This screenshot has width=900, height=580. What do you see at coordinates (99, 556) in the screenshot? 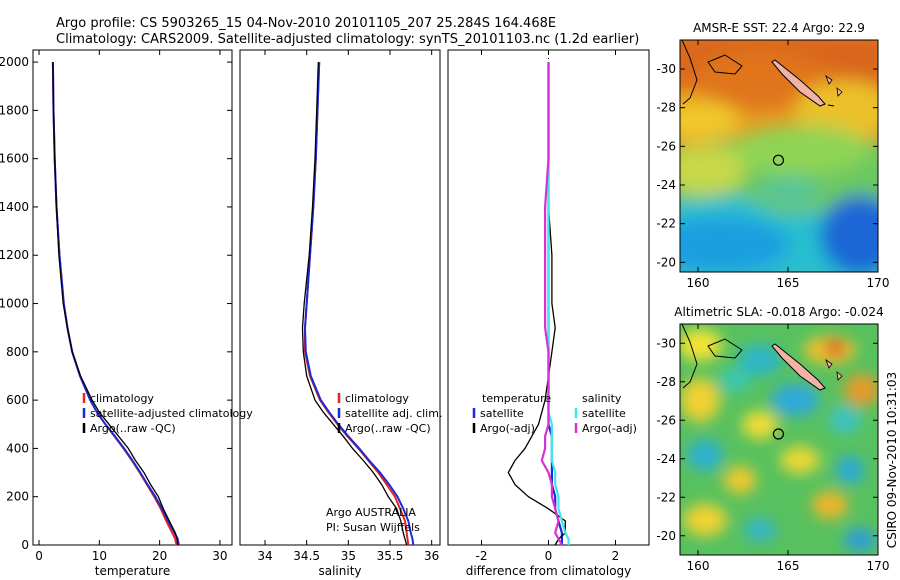
I see `x-tick-label-temperature: 10` at bounding box center [99, 556].